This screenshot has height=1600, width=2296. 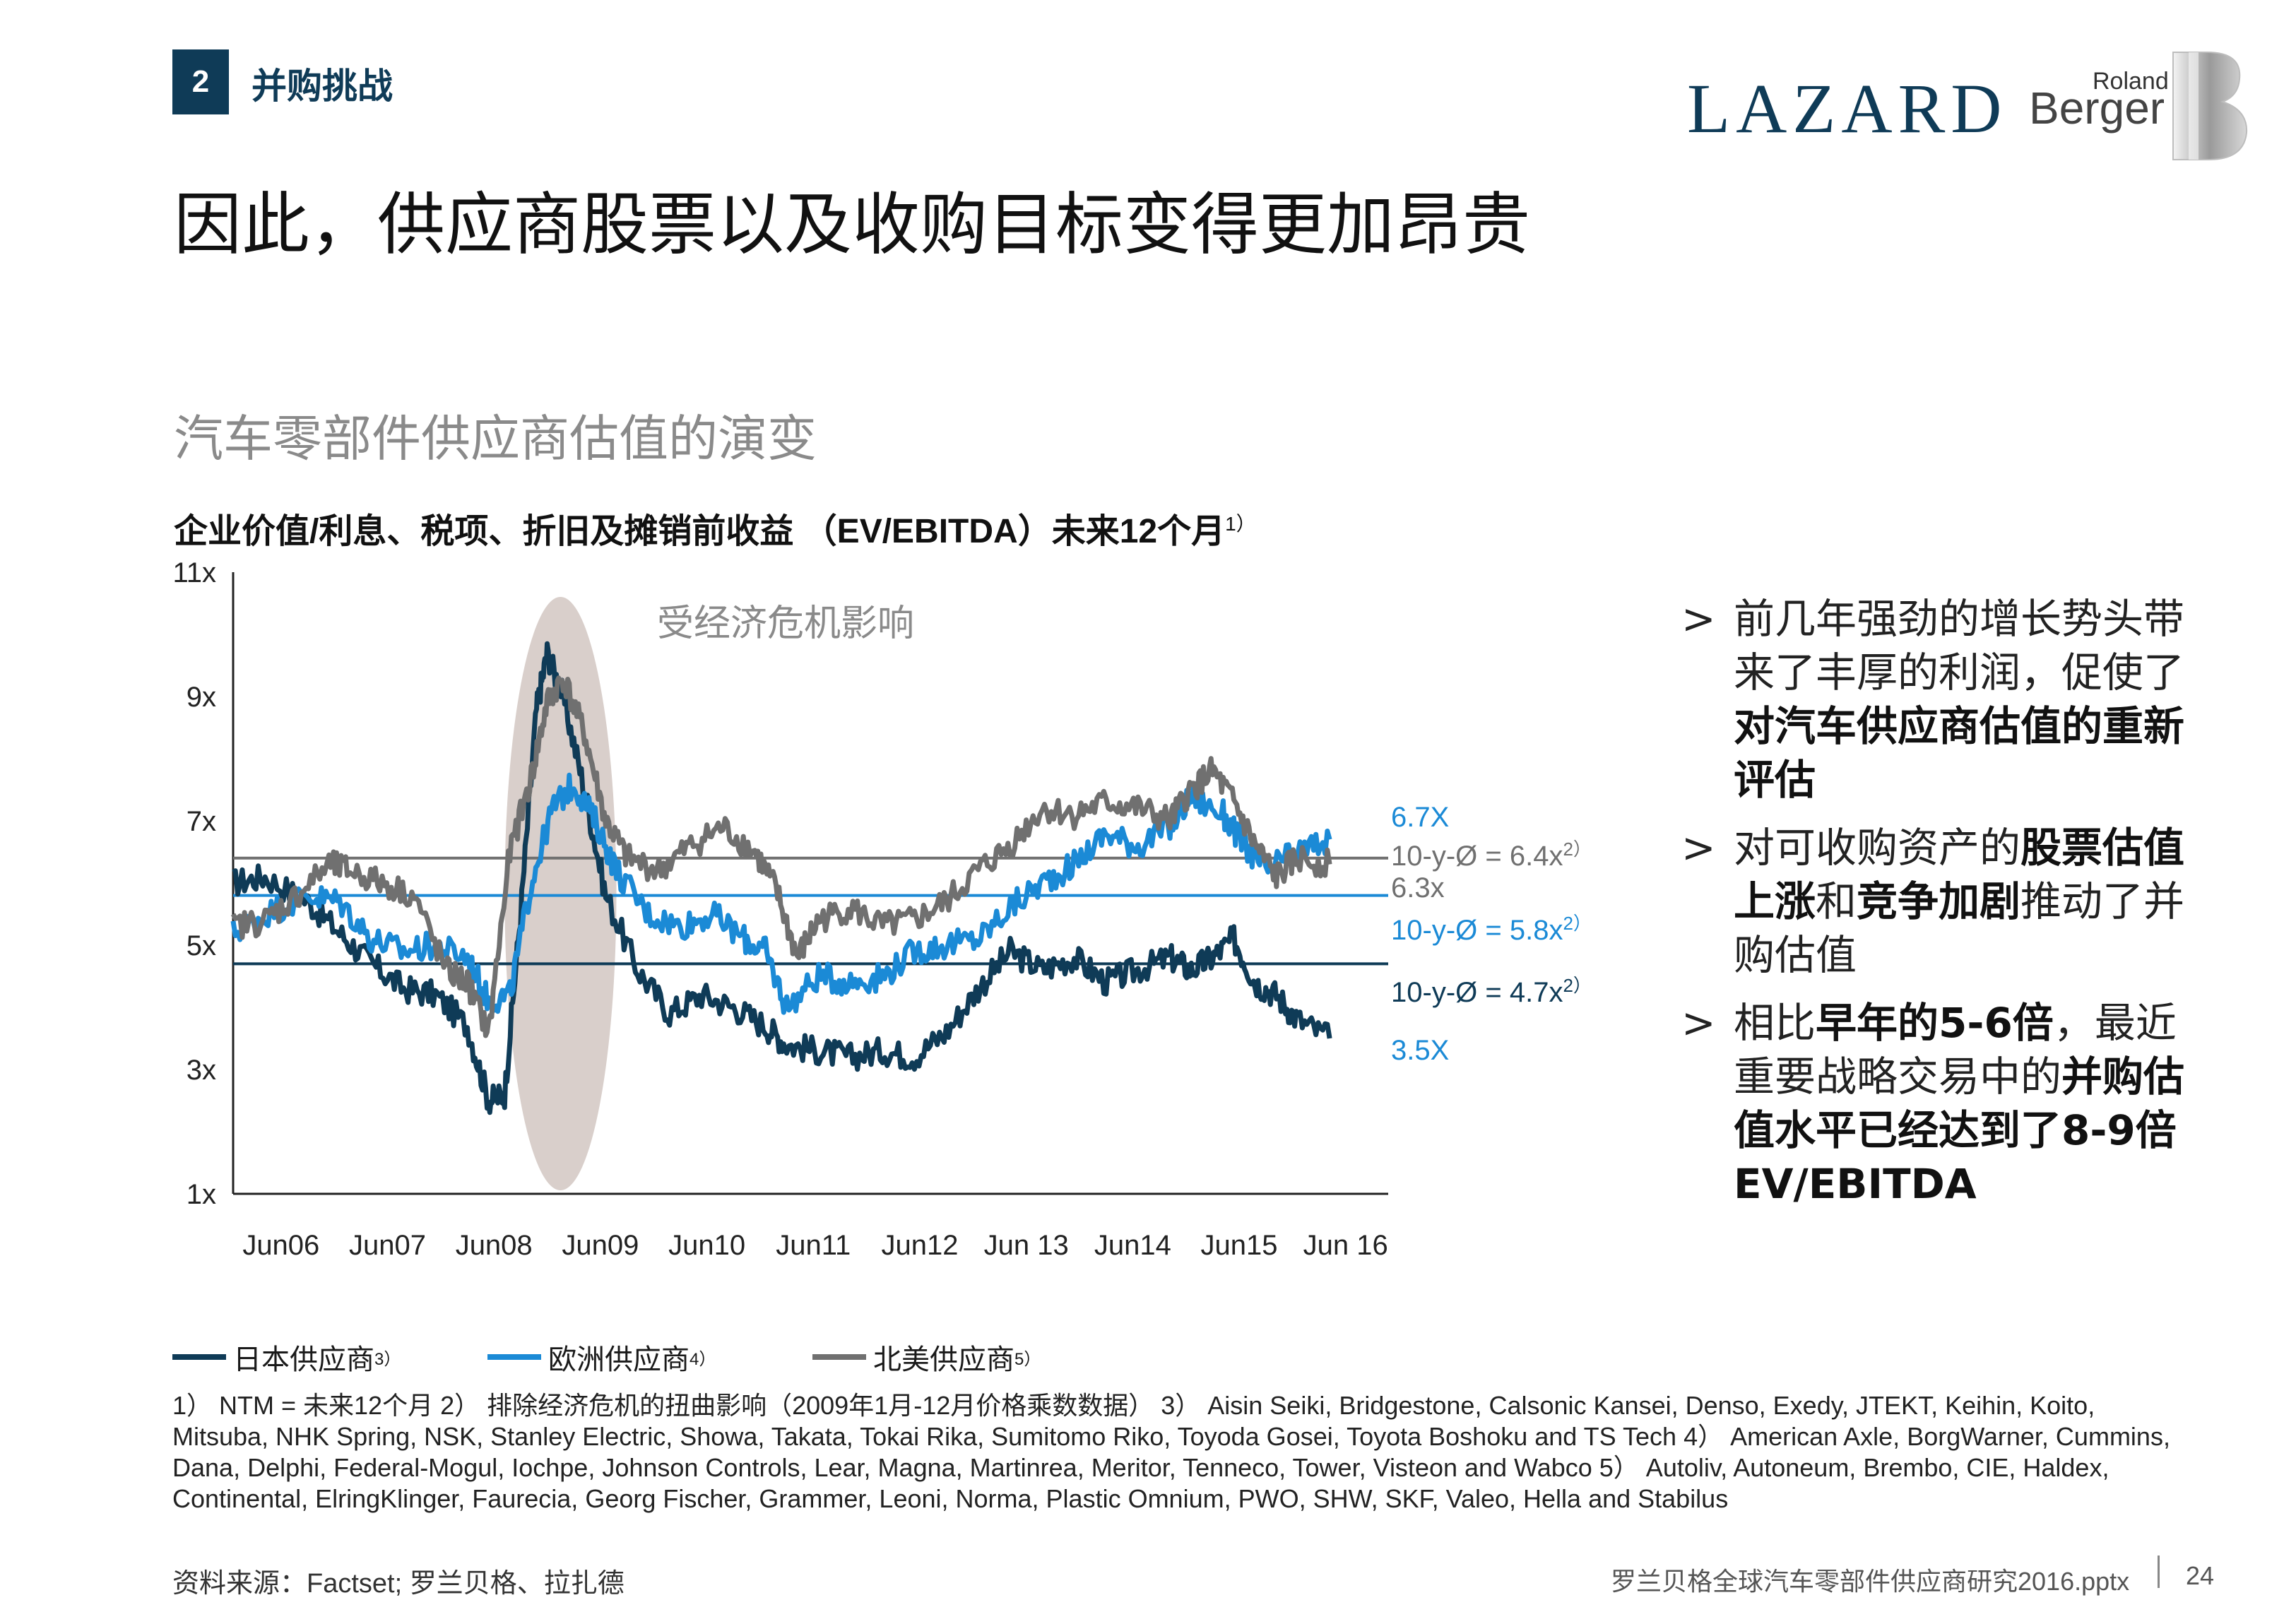 I want to click on bullet-emphasis: 早年的5-6倍, so click(x=1935, y=1023).